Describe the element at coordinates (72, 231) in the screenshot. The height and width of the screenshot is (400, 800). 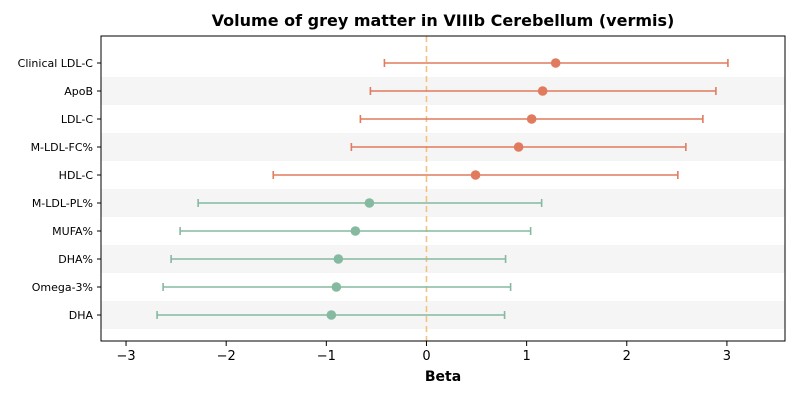
I see `y-tick-label: MUFA%` at that location.